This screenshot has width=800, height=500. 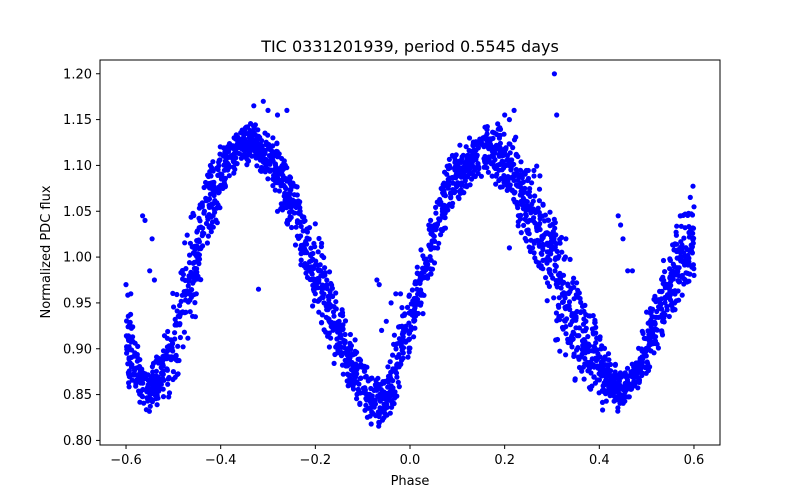 I want to click on y-axis-ticks: 0.80 0.85 0.90 0.95 1.00 1.05 1.10 1.15 1.20, so click(x=81, y=258).